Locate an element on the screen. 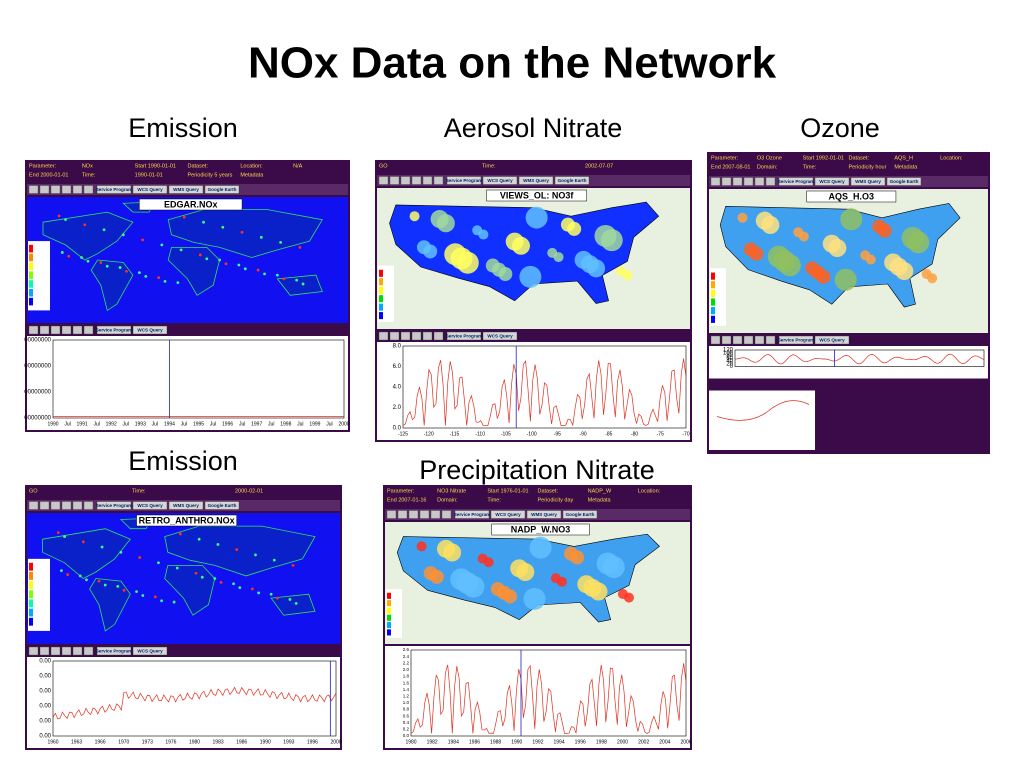  plot-button is located at coordinates (150, 330).